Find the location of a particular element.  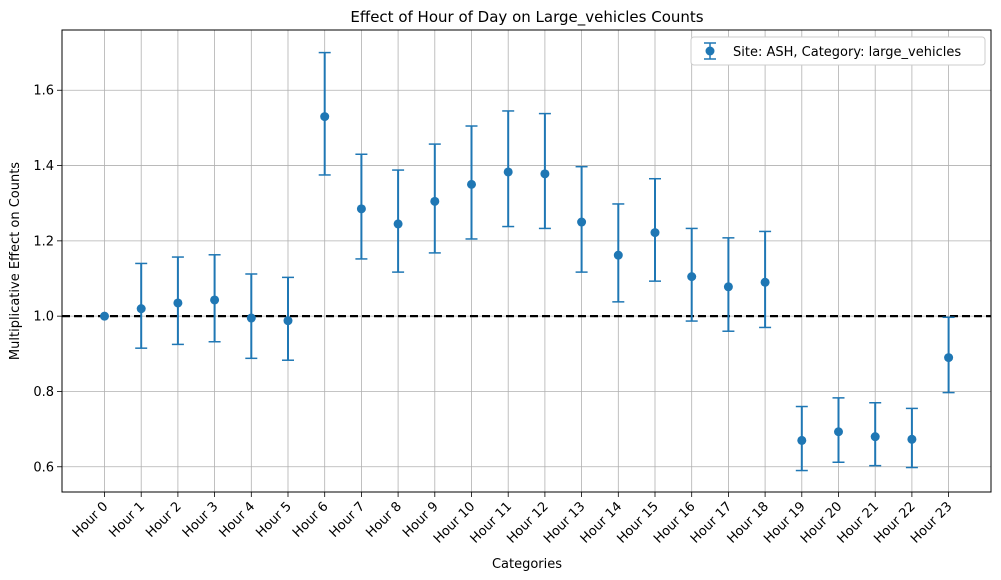

x-tick-label: Hour 2 is located at coordinates (164, 520).